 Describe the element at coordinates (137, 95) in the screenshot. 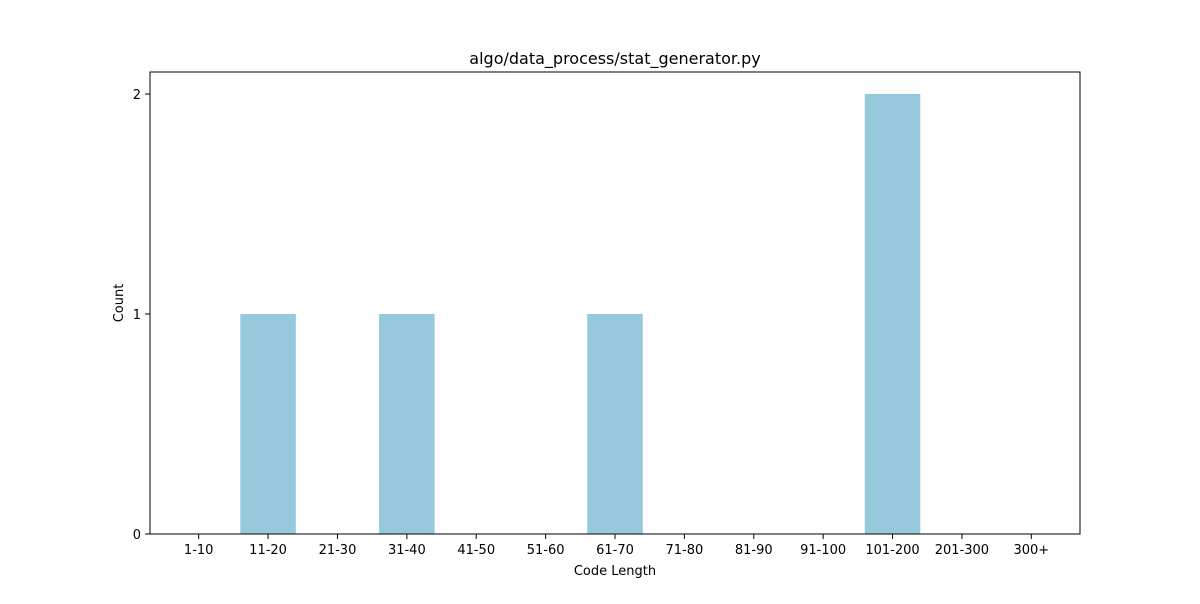

I see `y-tick-label: 2` at that location.